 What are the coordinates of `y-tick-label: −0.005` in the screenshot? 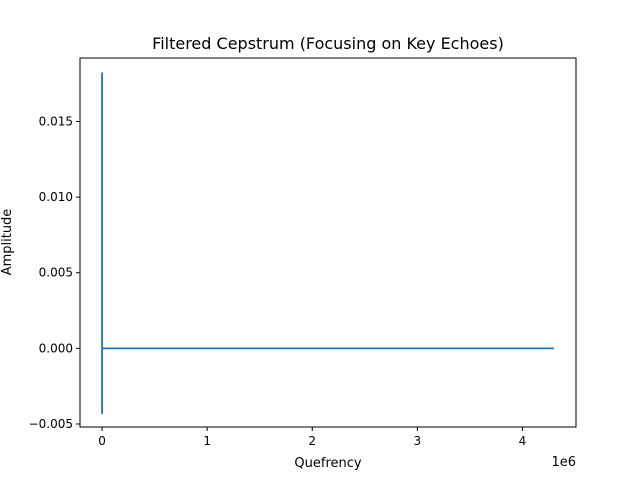 It's located at (51, 424).